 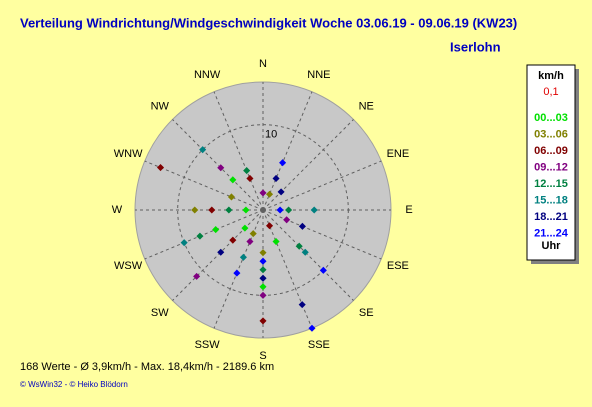 I want to click on legend-subtitle: 0,1, so click(x=550, y=92).